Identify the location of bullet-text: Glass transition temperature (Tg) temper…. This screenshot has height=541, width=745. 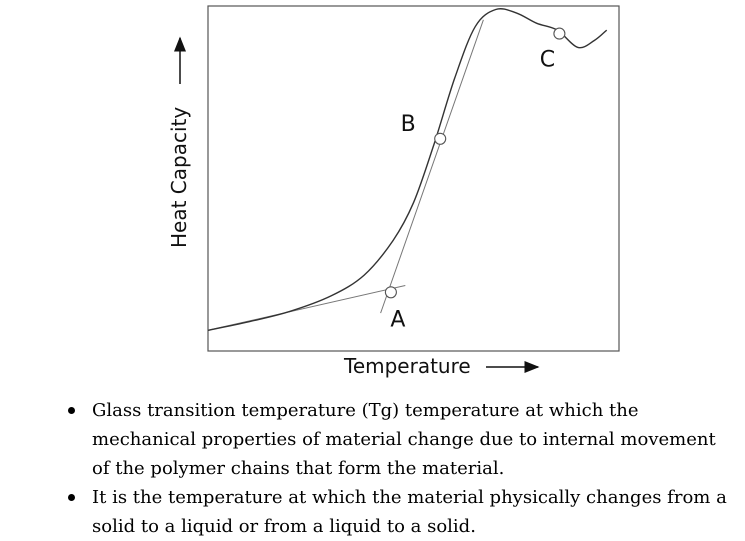
(404, 439).